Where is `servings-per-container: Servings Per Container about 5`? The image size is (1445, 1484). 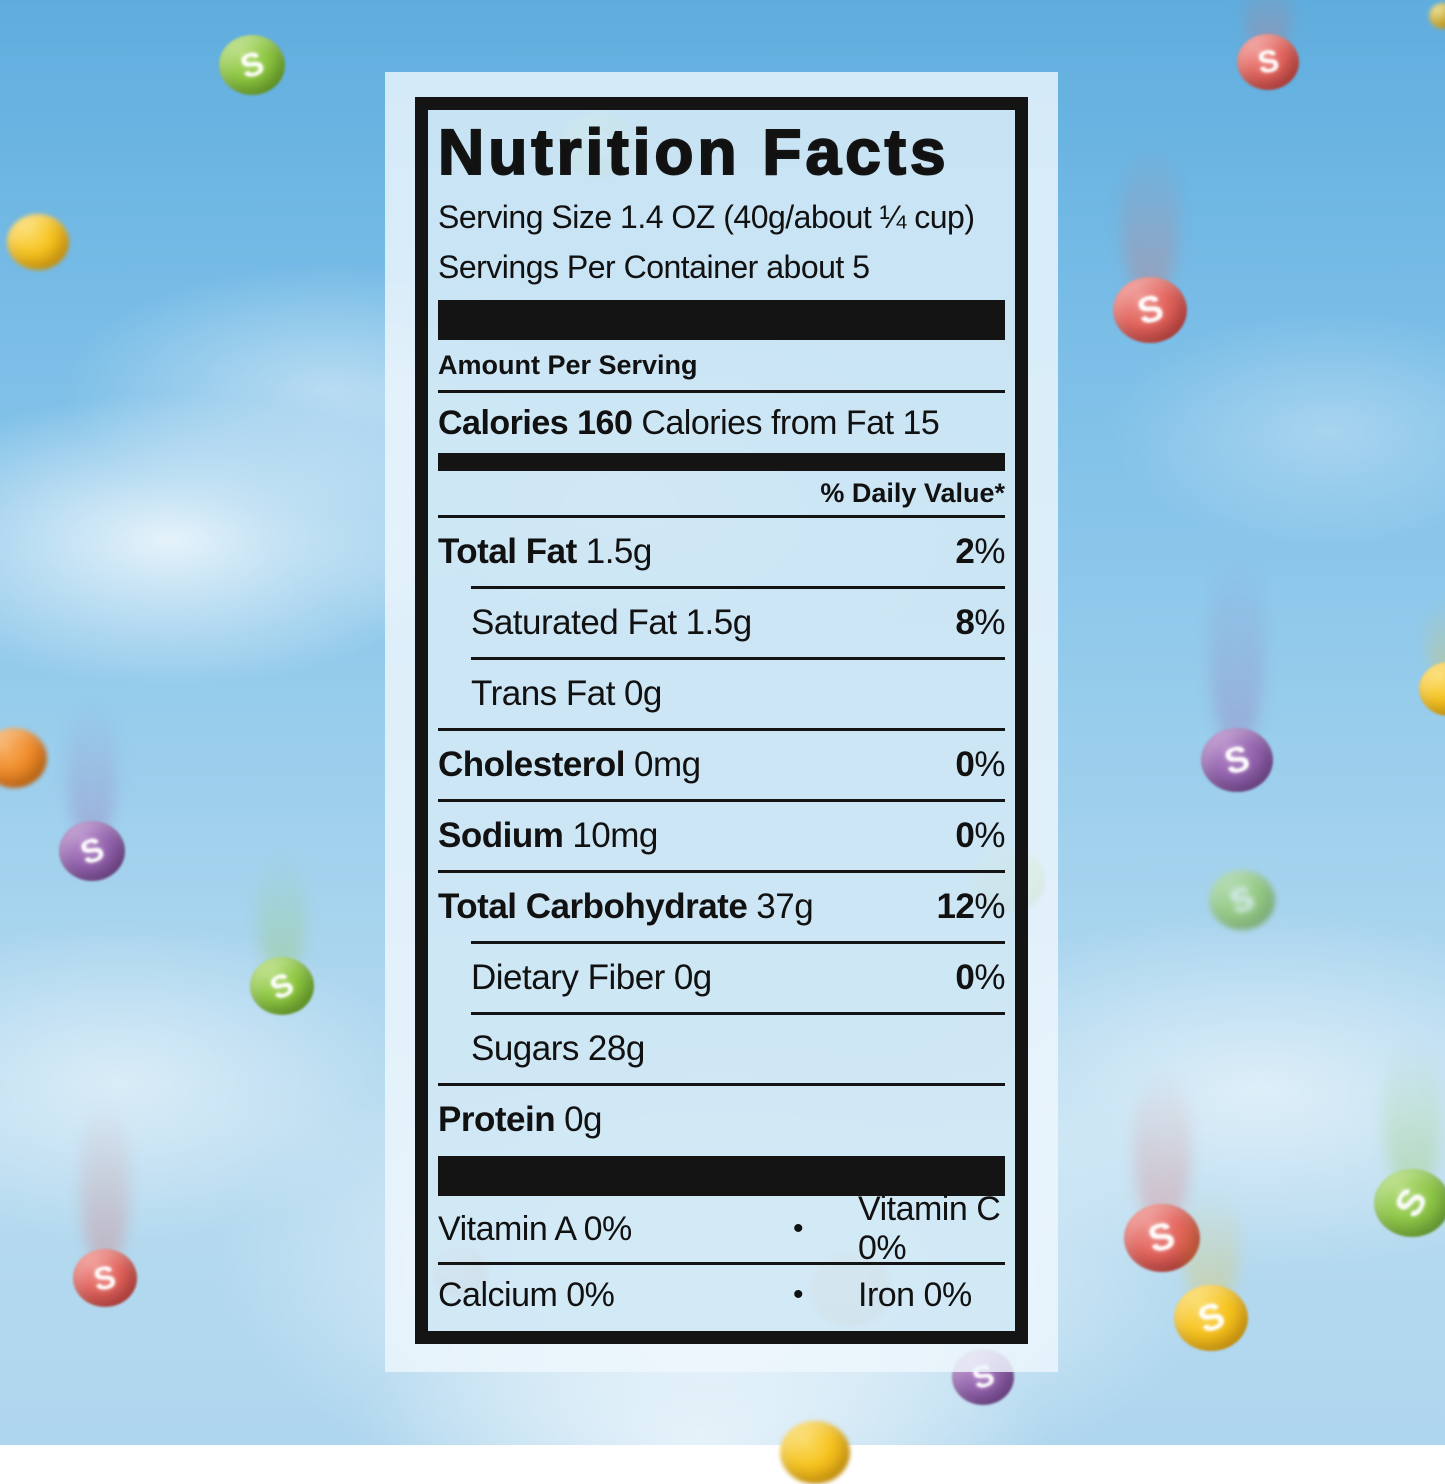 servings-per-container: Servings Per Container about 5 is located at coordinates (721, 267).